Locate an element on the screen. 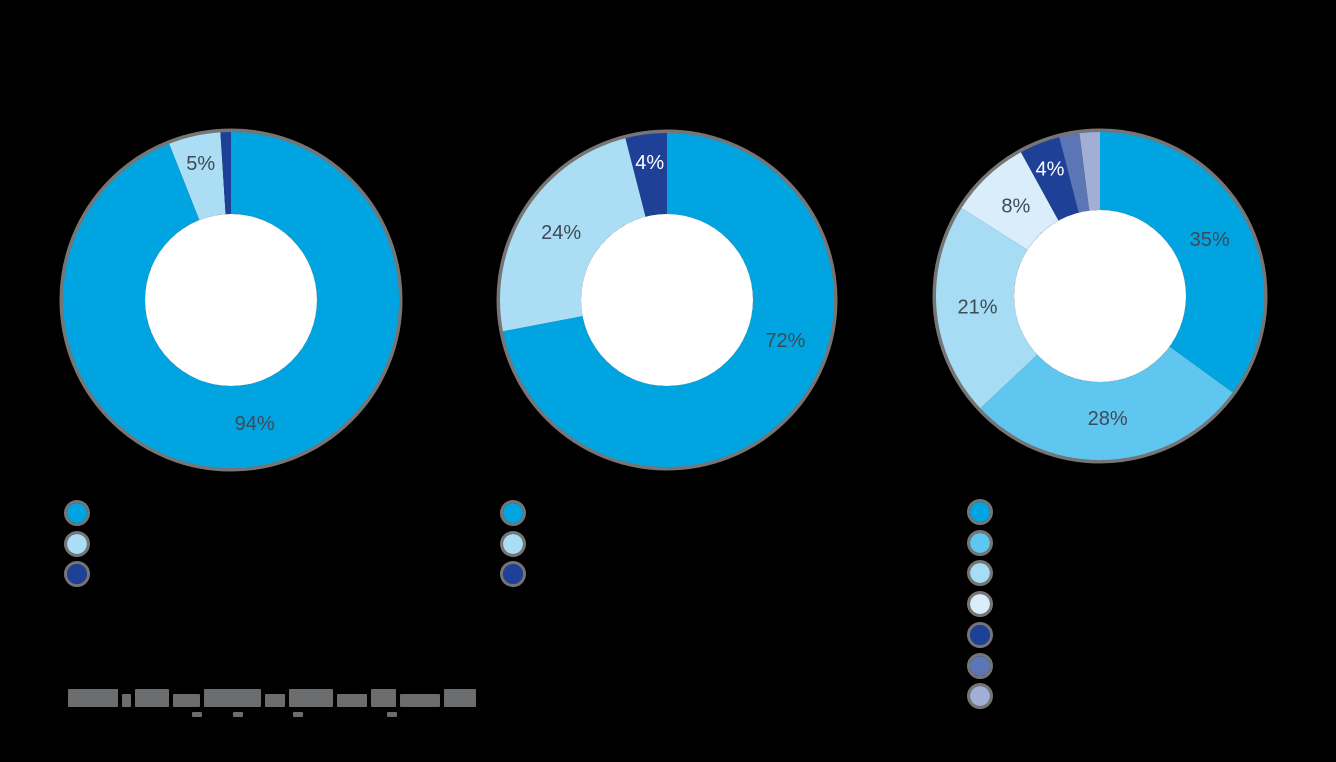  donut-3-label-21pct: 21% is located at coordinates (977, 308).